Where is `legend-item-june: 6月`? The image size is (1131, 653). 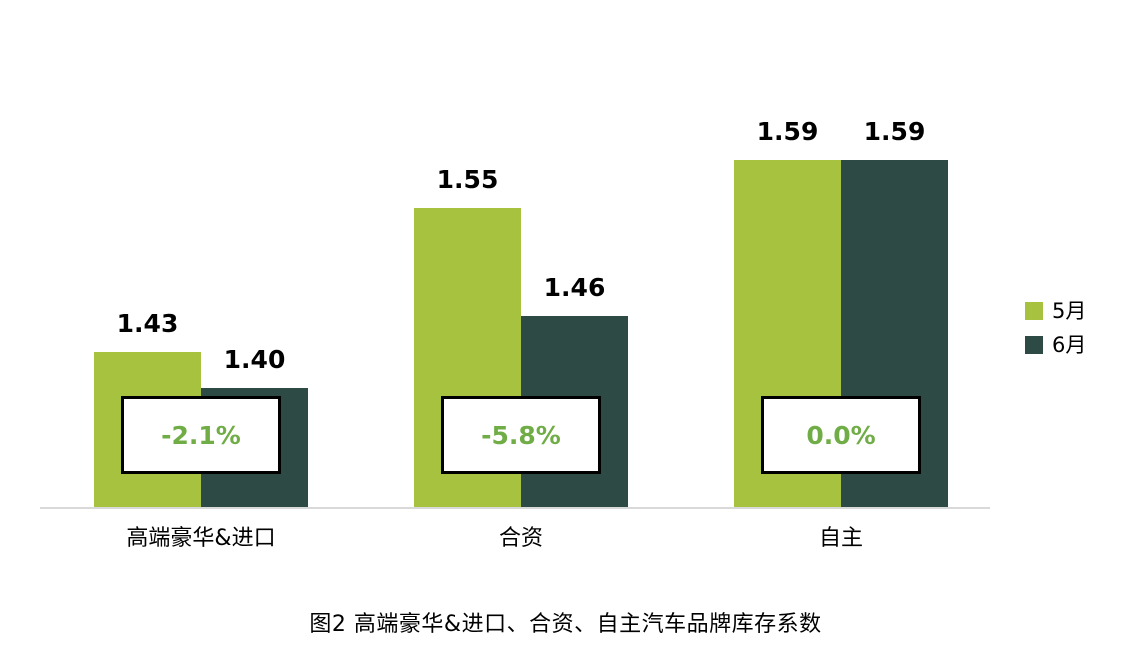
legend-item-june: 6月 is located at coordinates (1055, 345).